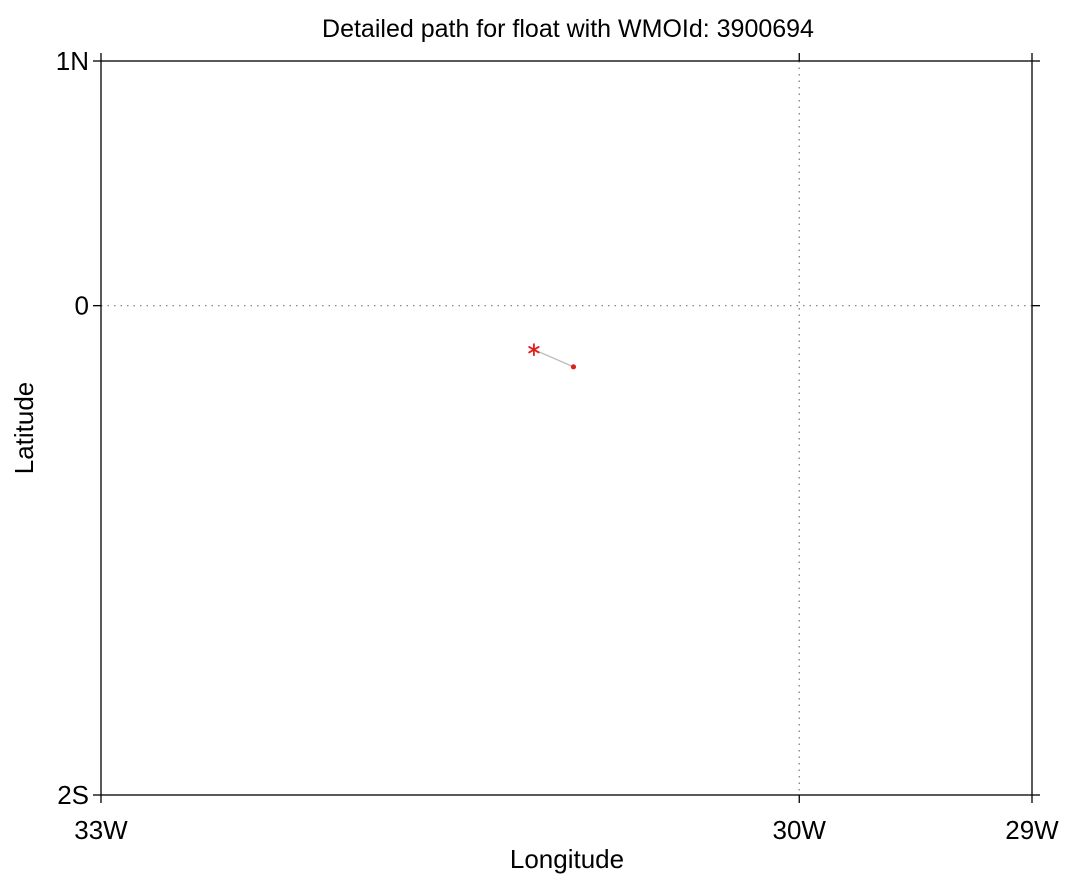 This screenshot has height=881, width=1071. What do you see at coordinates (82, 306) in the screenshot?
I see `y-tick-label-1: 0` at bounding box center [82, 306].